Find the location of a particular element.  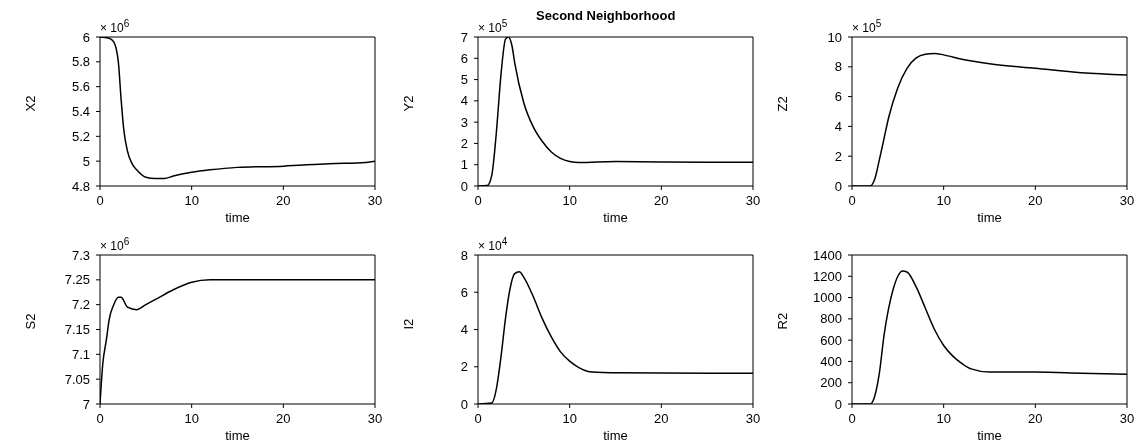

y-tick-label: 200 is located at coordinates (831, 383).